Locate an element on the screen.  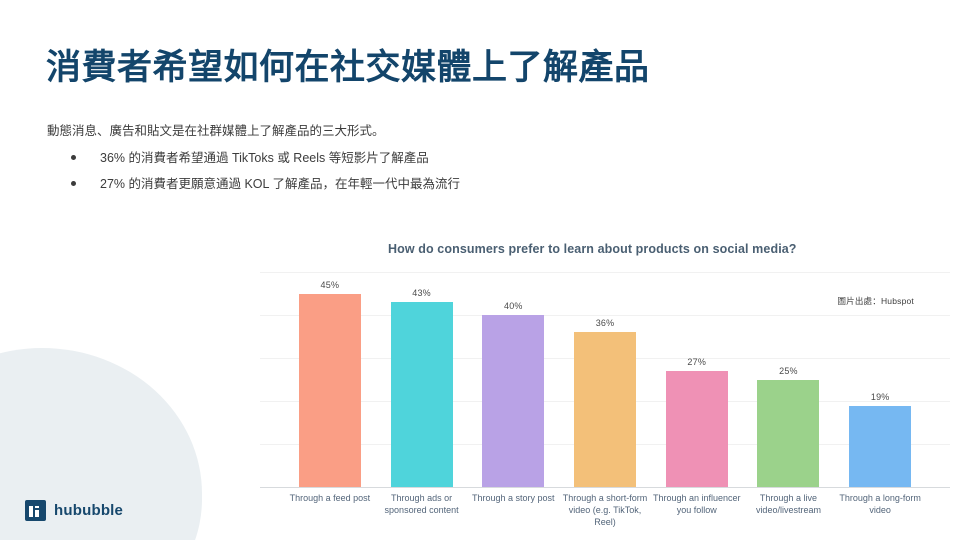
bar-value-label: 36% is located at coordinates (605, 323).